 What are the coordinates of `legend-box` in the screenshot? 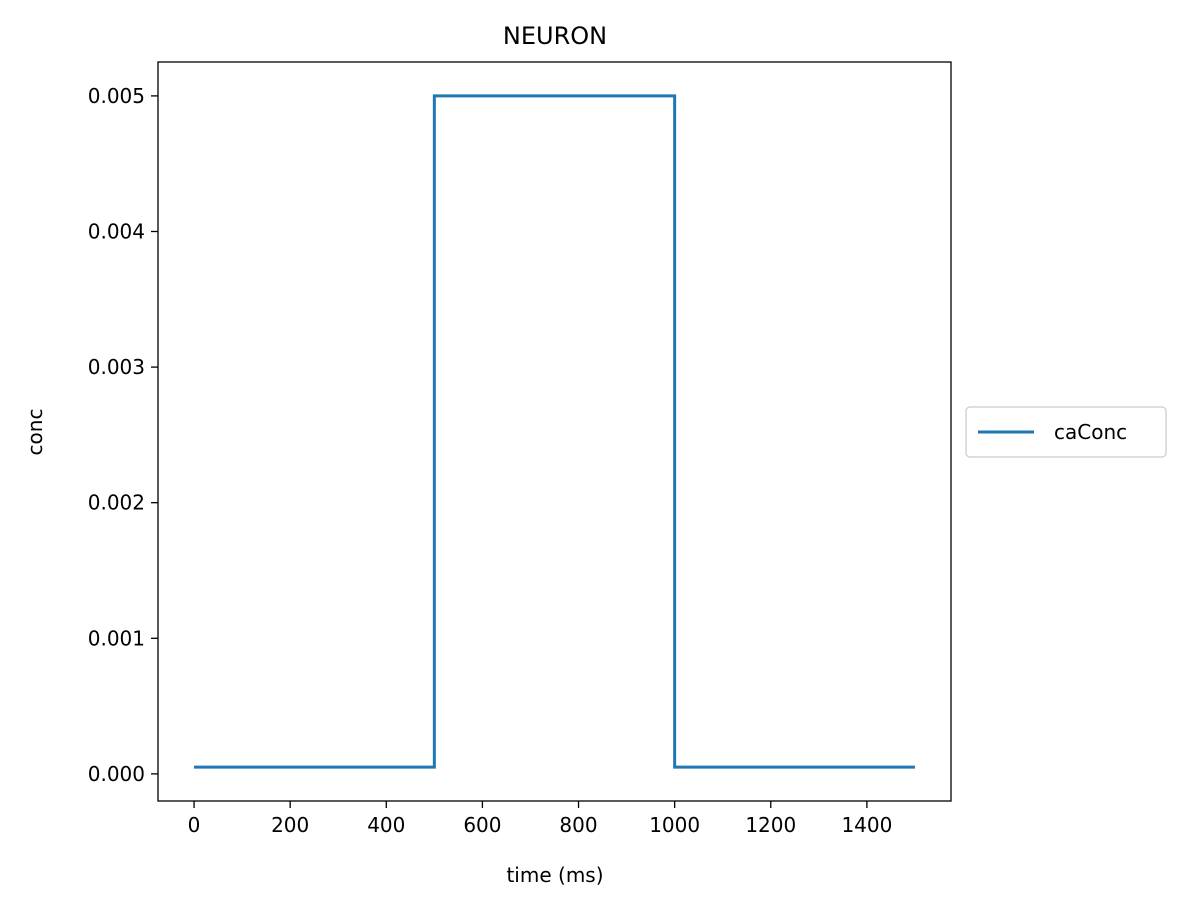 It's located at (1066, 432).